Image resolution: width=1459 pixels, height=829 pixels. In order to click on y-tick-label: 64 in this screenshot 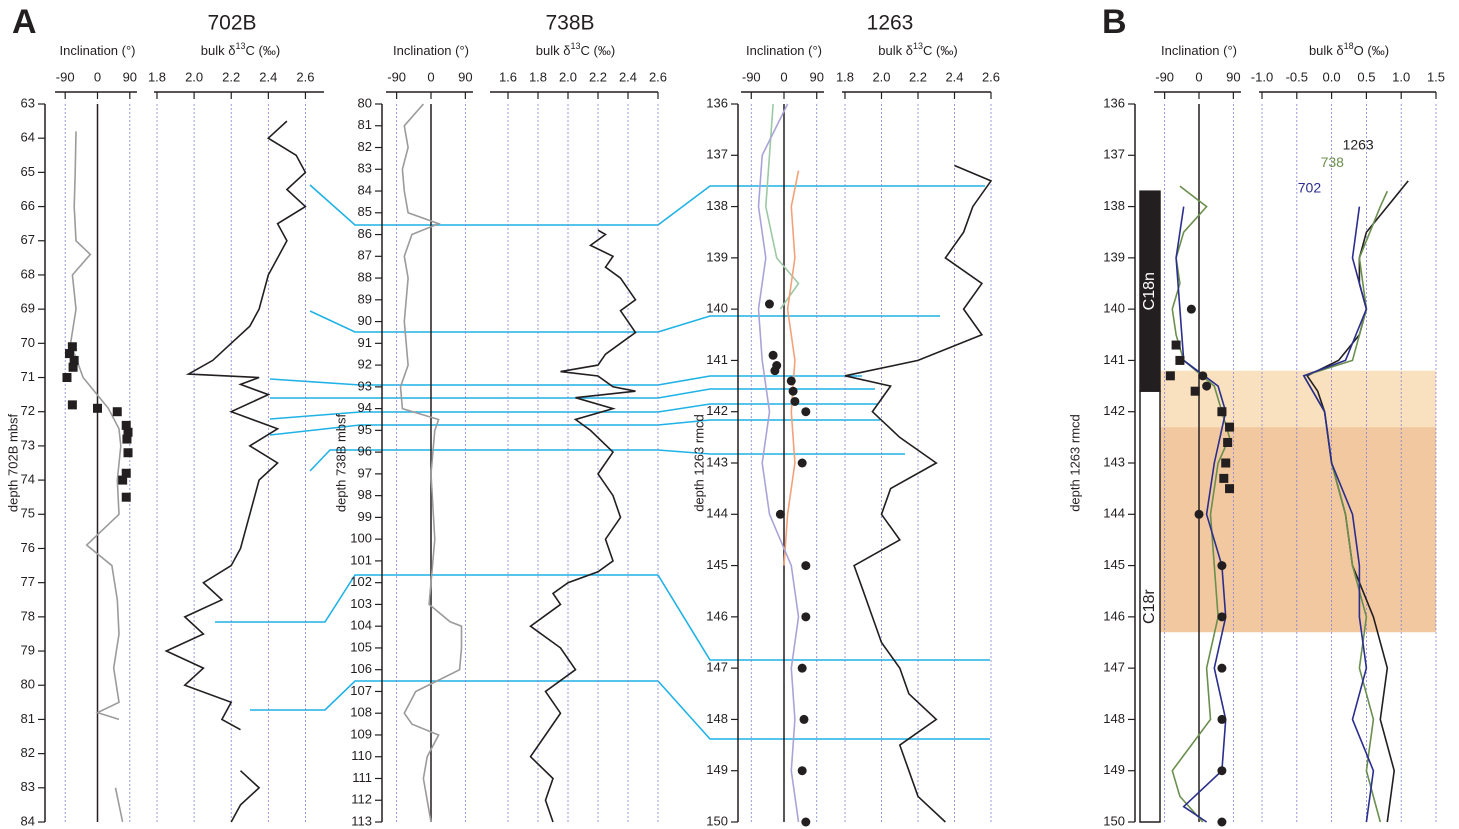, I will do `click(28, 137)`.